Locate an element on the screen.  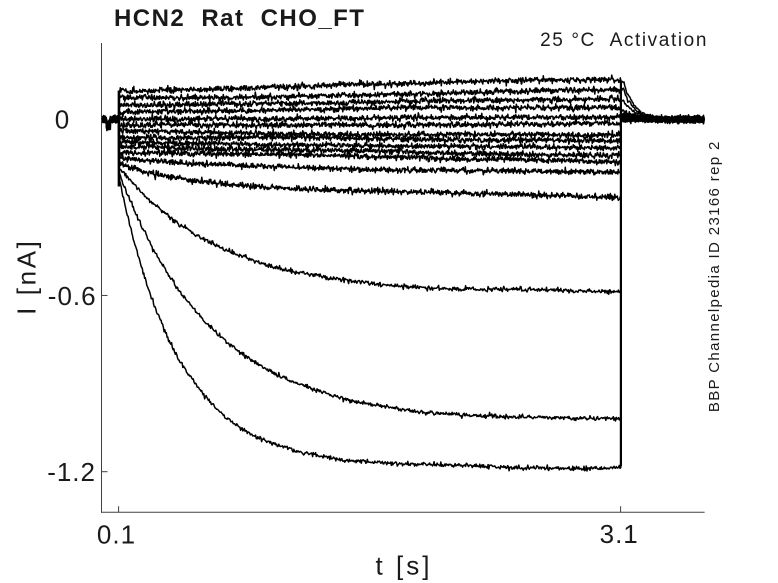
svg-text: 25 °C Activation is located at coordinates (624, 40).